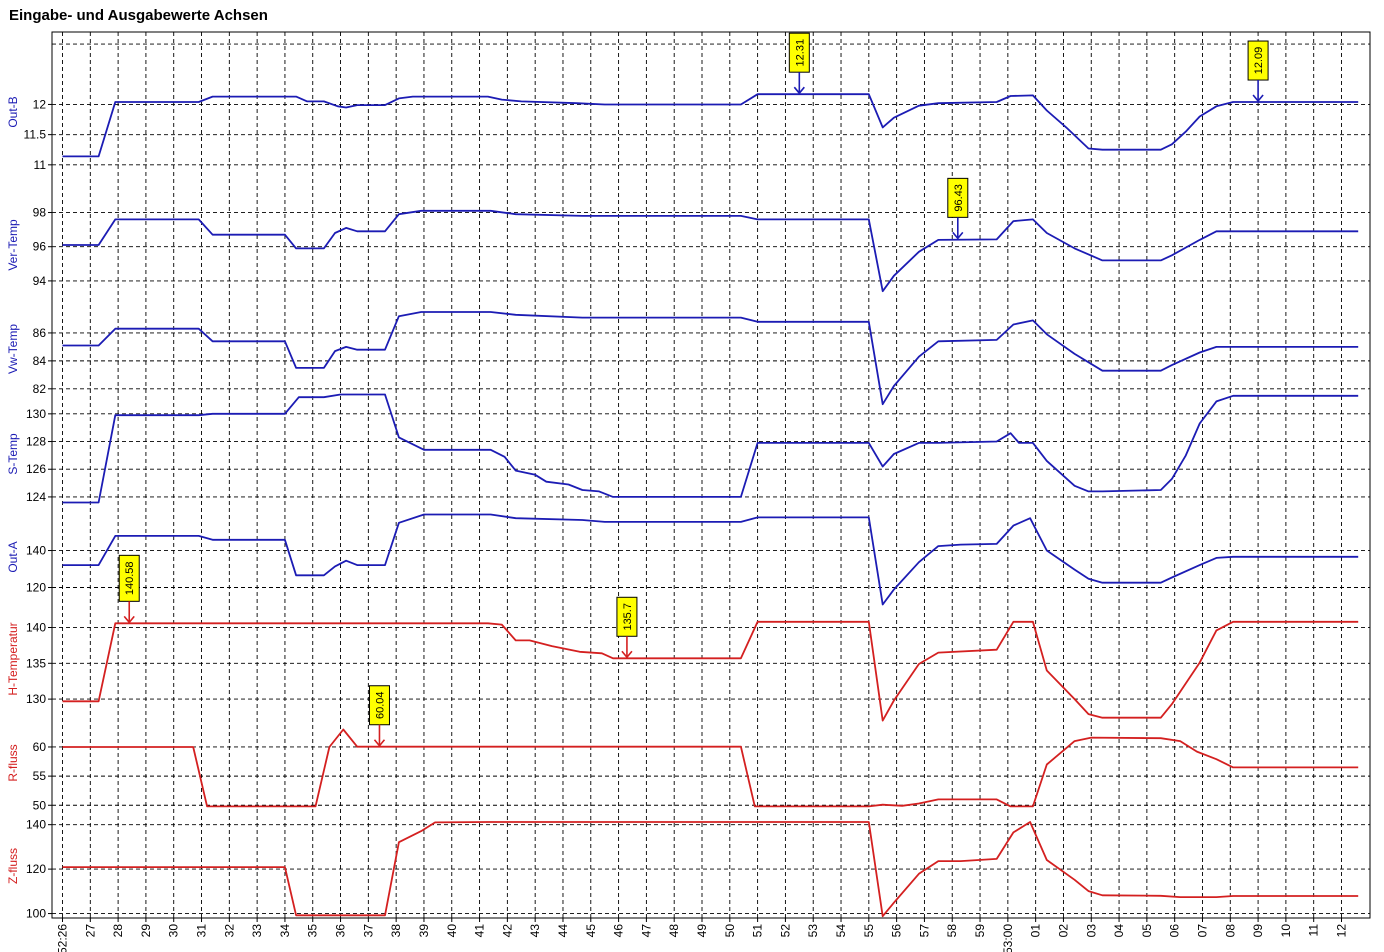  What do you see at coordinates (424, 931) in the screenshot?
I see `x-tick-label: 39` at bounding box center [424, 931].